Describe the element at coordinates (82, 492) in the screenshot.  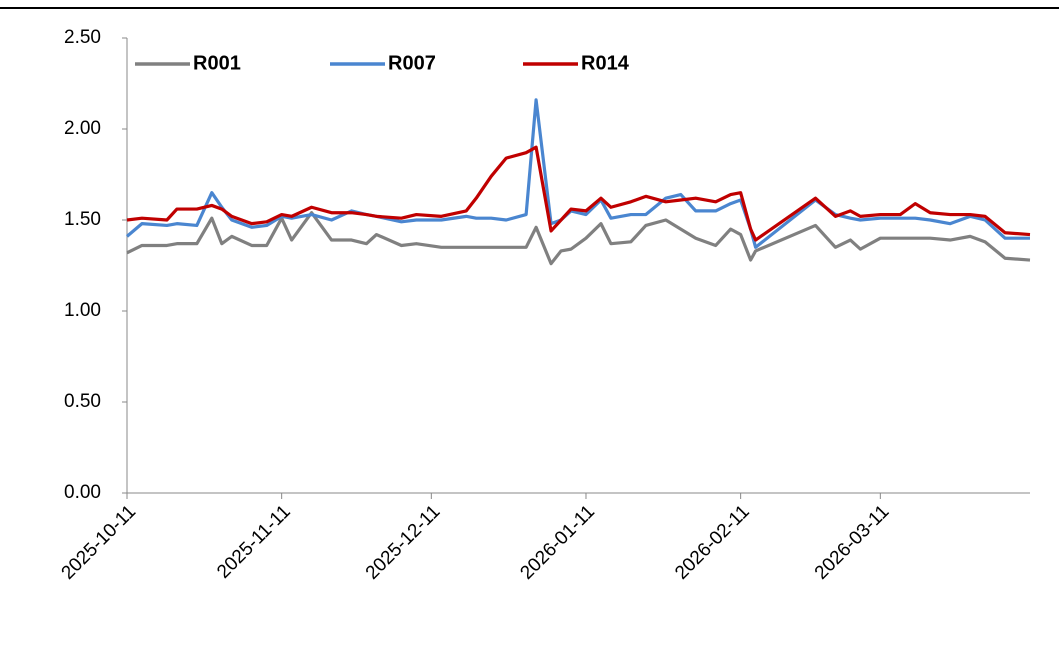
I see `y-tick-label: 0.00` at that location.